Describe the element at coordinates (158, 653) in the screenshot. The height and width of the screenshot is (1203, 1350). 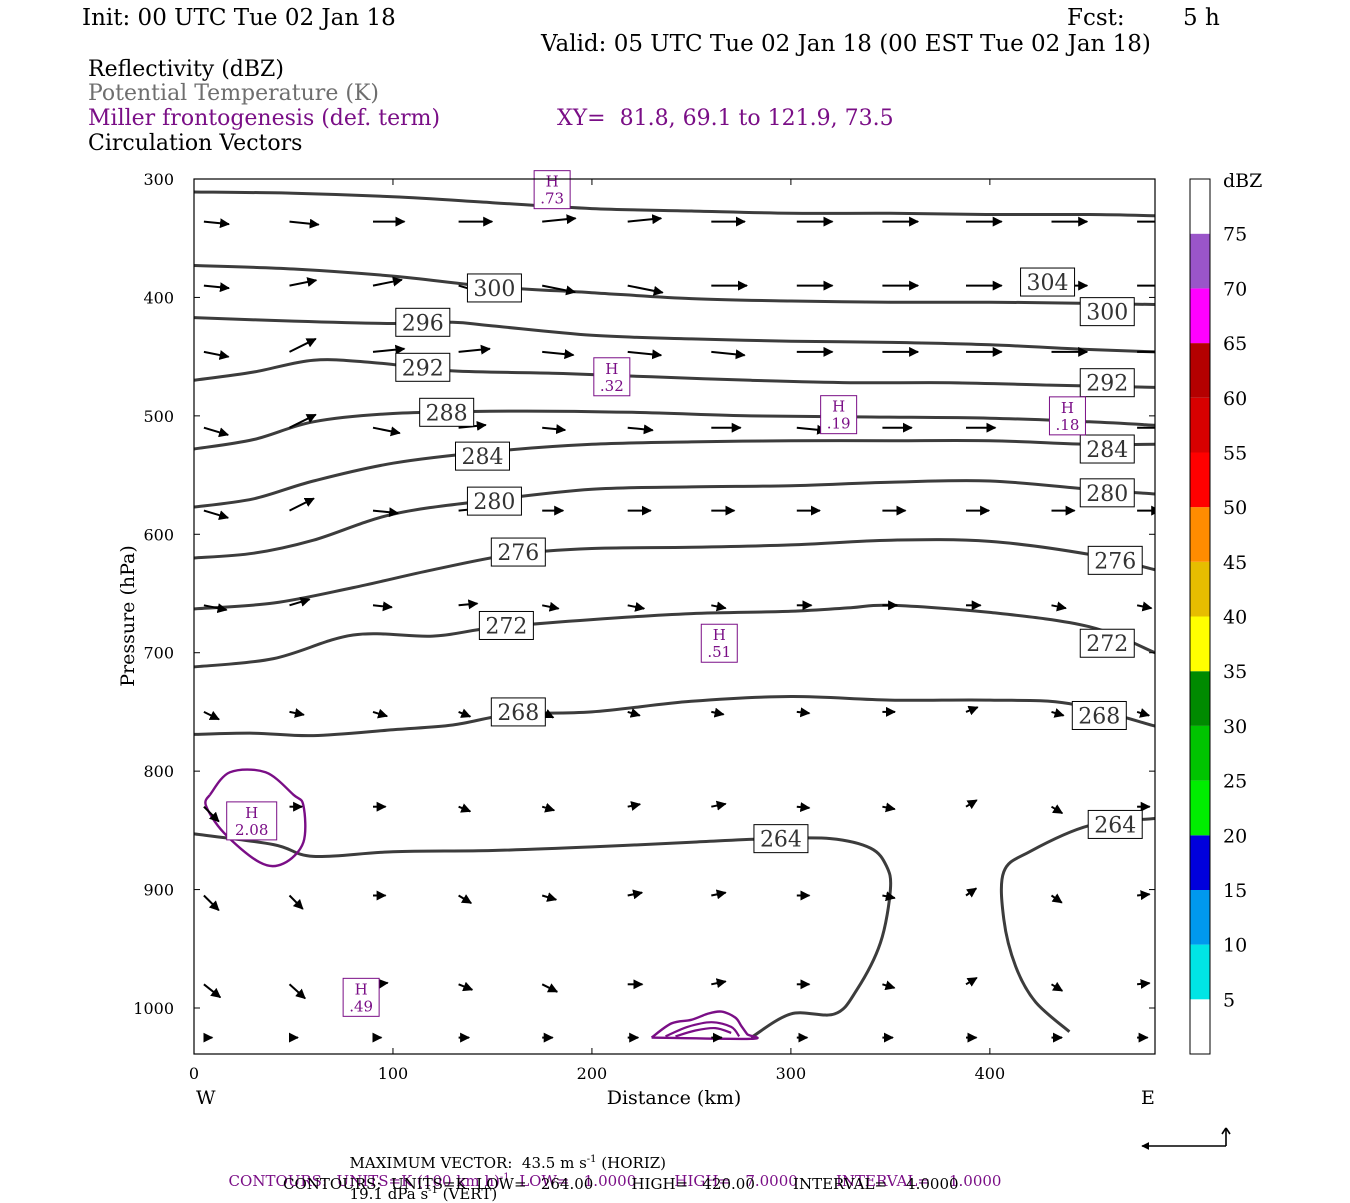
I see `y-tick-label: 700` at that location.